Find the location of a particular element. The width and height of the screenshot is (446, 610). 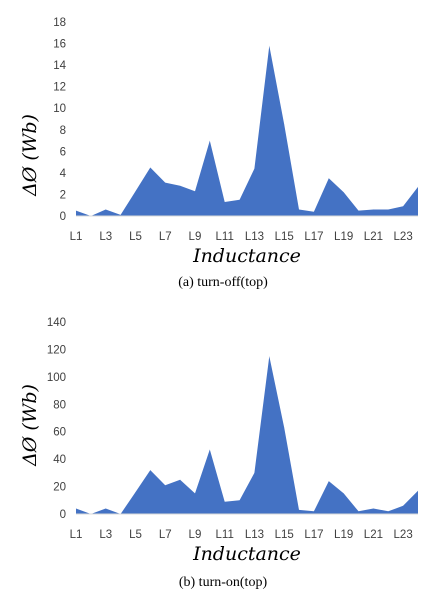

y-tick-label: 20 is located at coordinates (59, 488).